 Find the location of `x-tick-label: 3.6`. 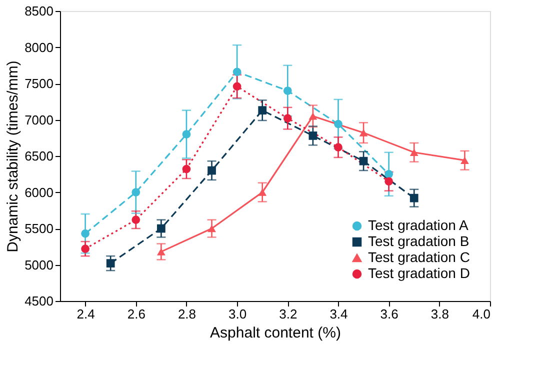

x-tick-label: 3.6 is located at coordinates (389, 314).